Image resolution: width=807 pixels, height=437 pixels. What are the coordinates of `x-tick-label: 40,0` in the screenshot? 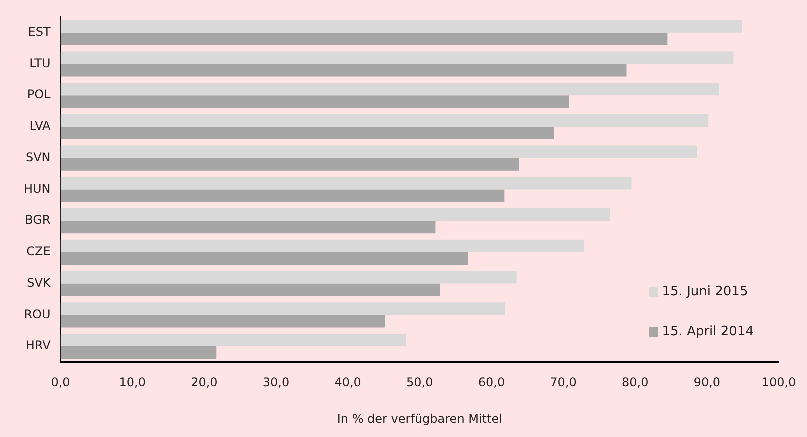 It's located at (348, 383).